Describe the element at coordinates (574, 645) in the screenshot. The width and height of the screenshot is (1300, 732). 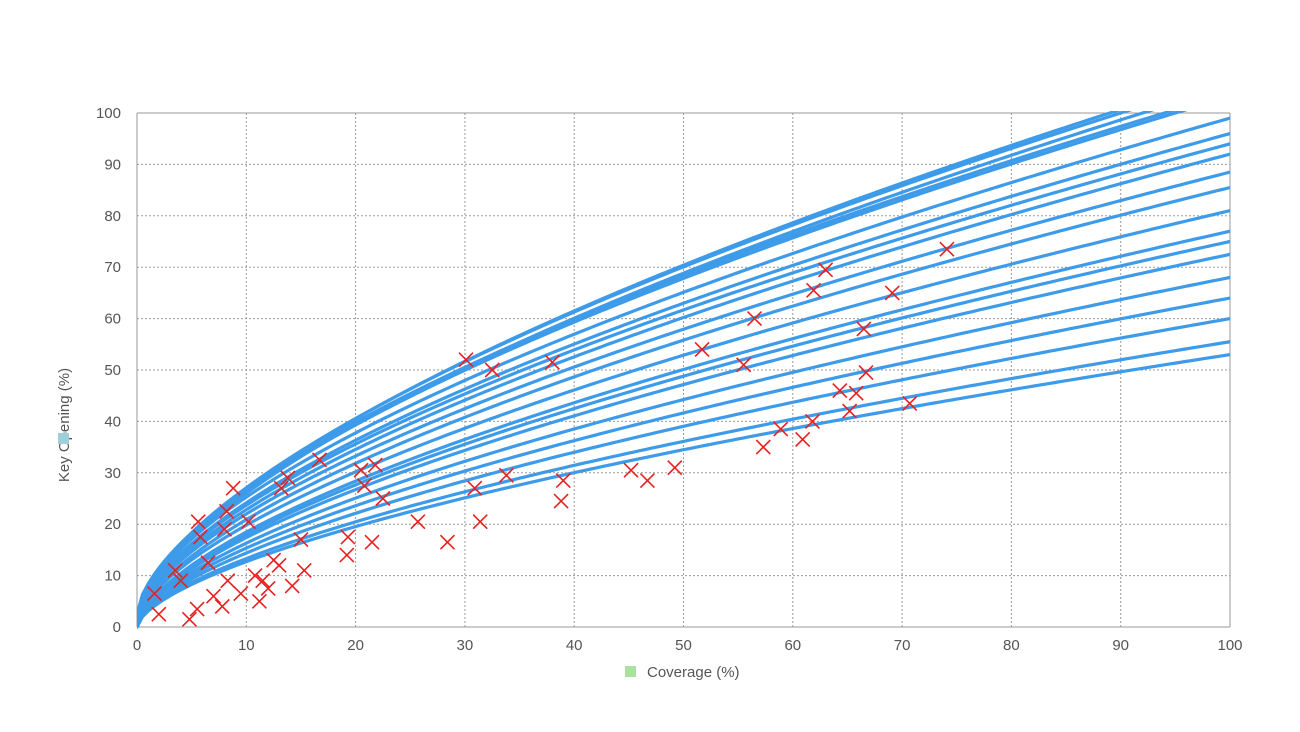
I see `x-tick-label: 40` at that location.